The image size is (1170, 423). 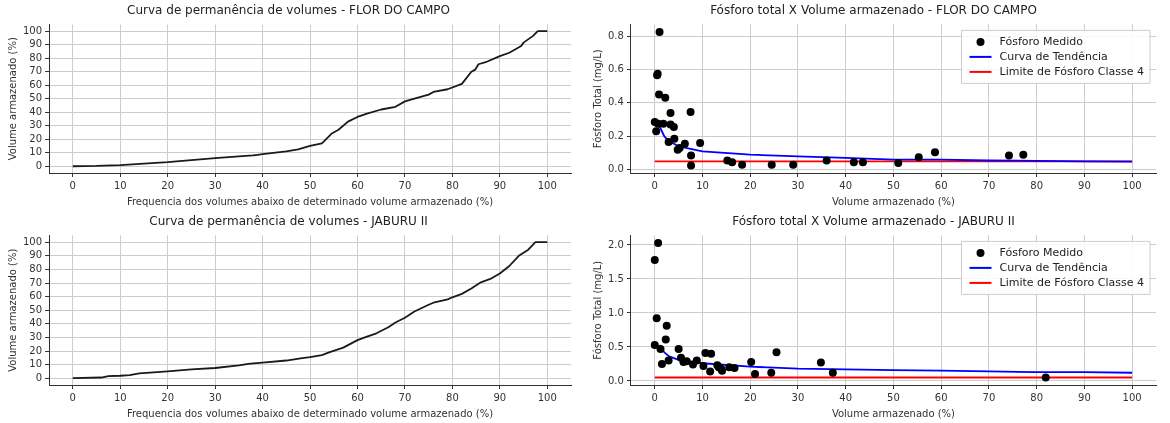 I want to click on y-axis-title: Fósforo Total (mg/L), so click(x=597, y=99).